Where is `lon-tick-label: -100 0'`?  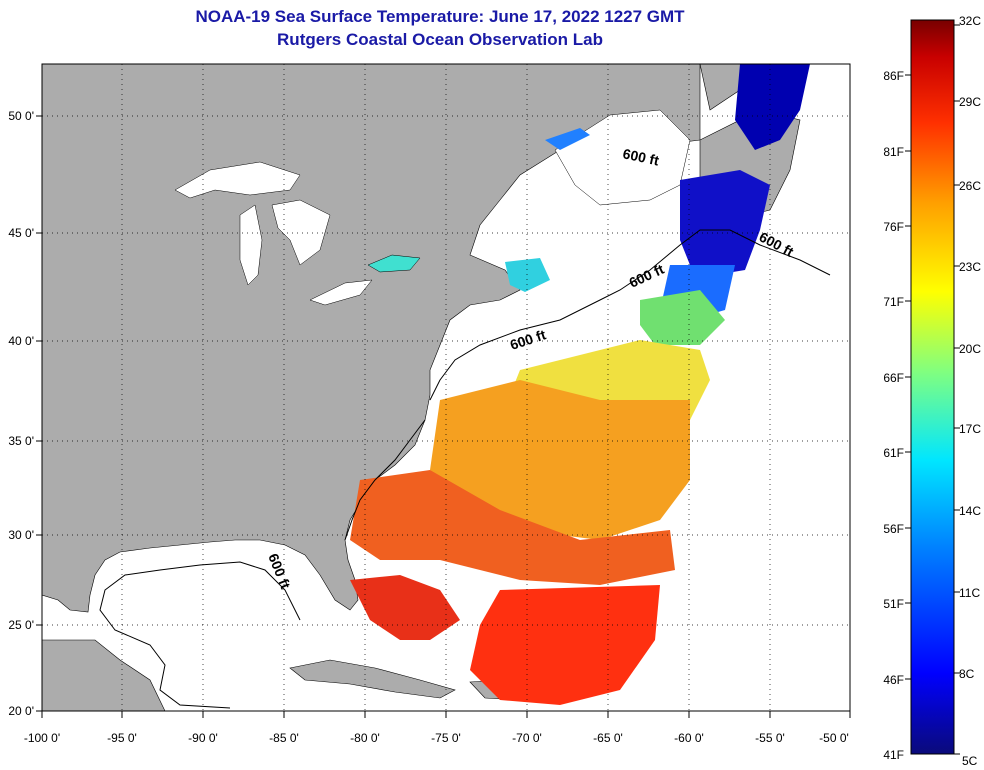 lon-tick-label: -100 0' is located at coordinates (42, 738).